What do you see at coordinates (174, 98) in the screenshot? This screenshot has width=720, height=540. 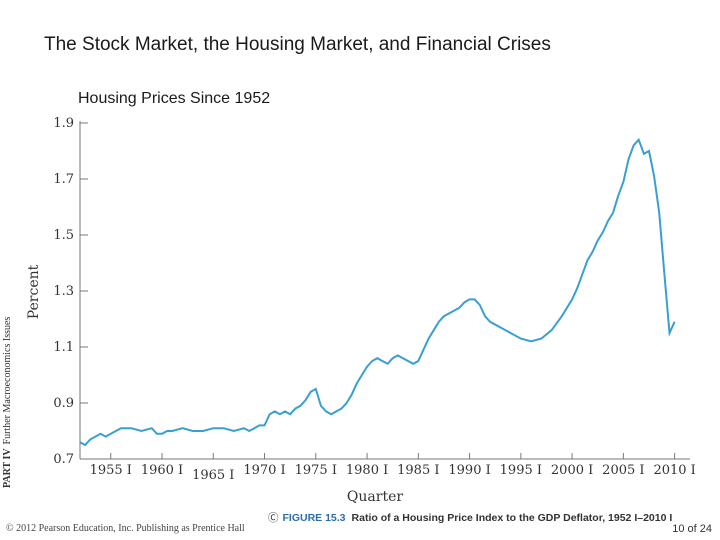 I see `chart-subtitle: Housing Prices Since 1952` at bounding box center [174, 98].